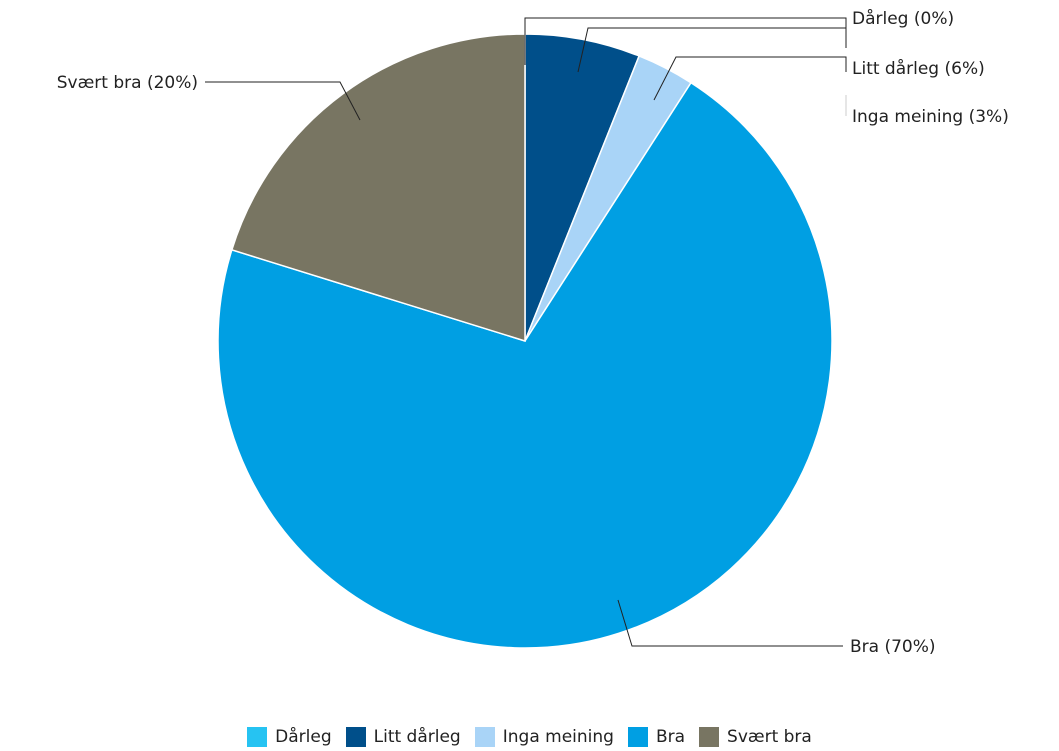 This screenshot has height=751, width=1059. What do you see at coordinates (417, 737) in the screenshot?
I see `legend-label-litt-darleg: Litt dårleg` at bounding box center [417, 737].